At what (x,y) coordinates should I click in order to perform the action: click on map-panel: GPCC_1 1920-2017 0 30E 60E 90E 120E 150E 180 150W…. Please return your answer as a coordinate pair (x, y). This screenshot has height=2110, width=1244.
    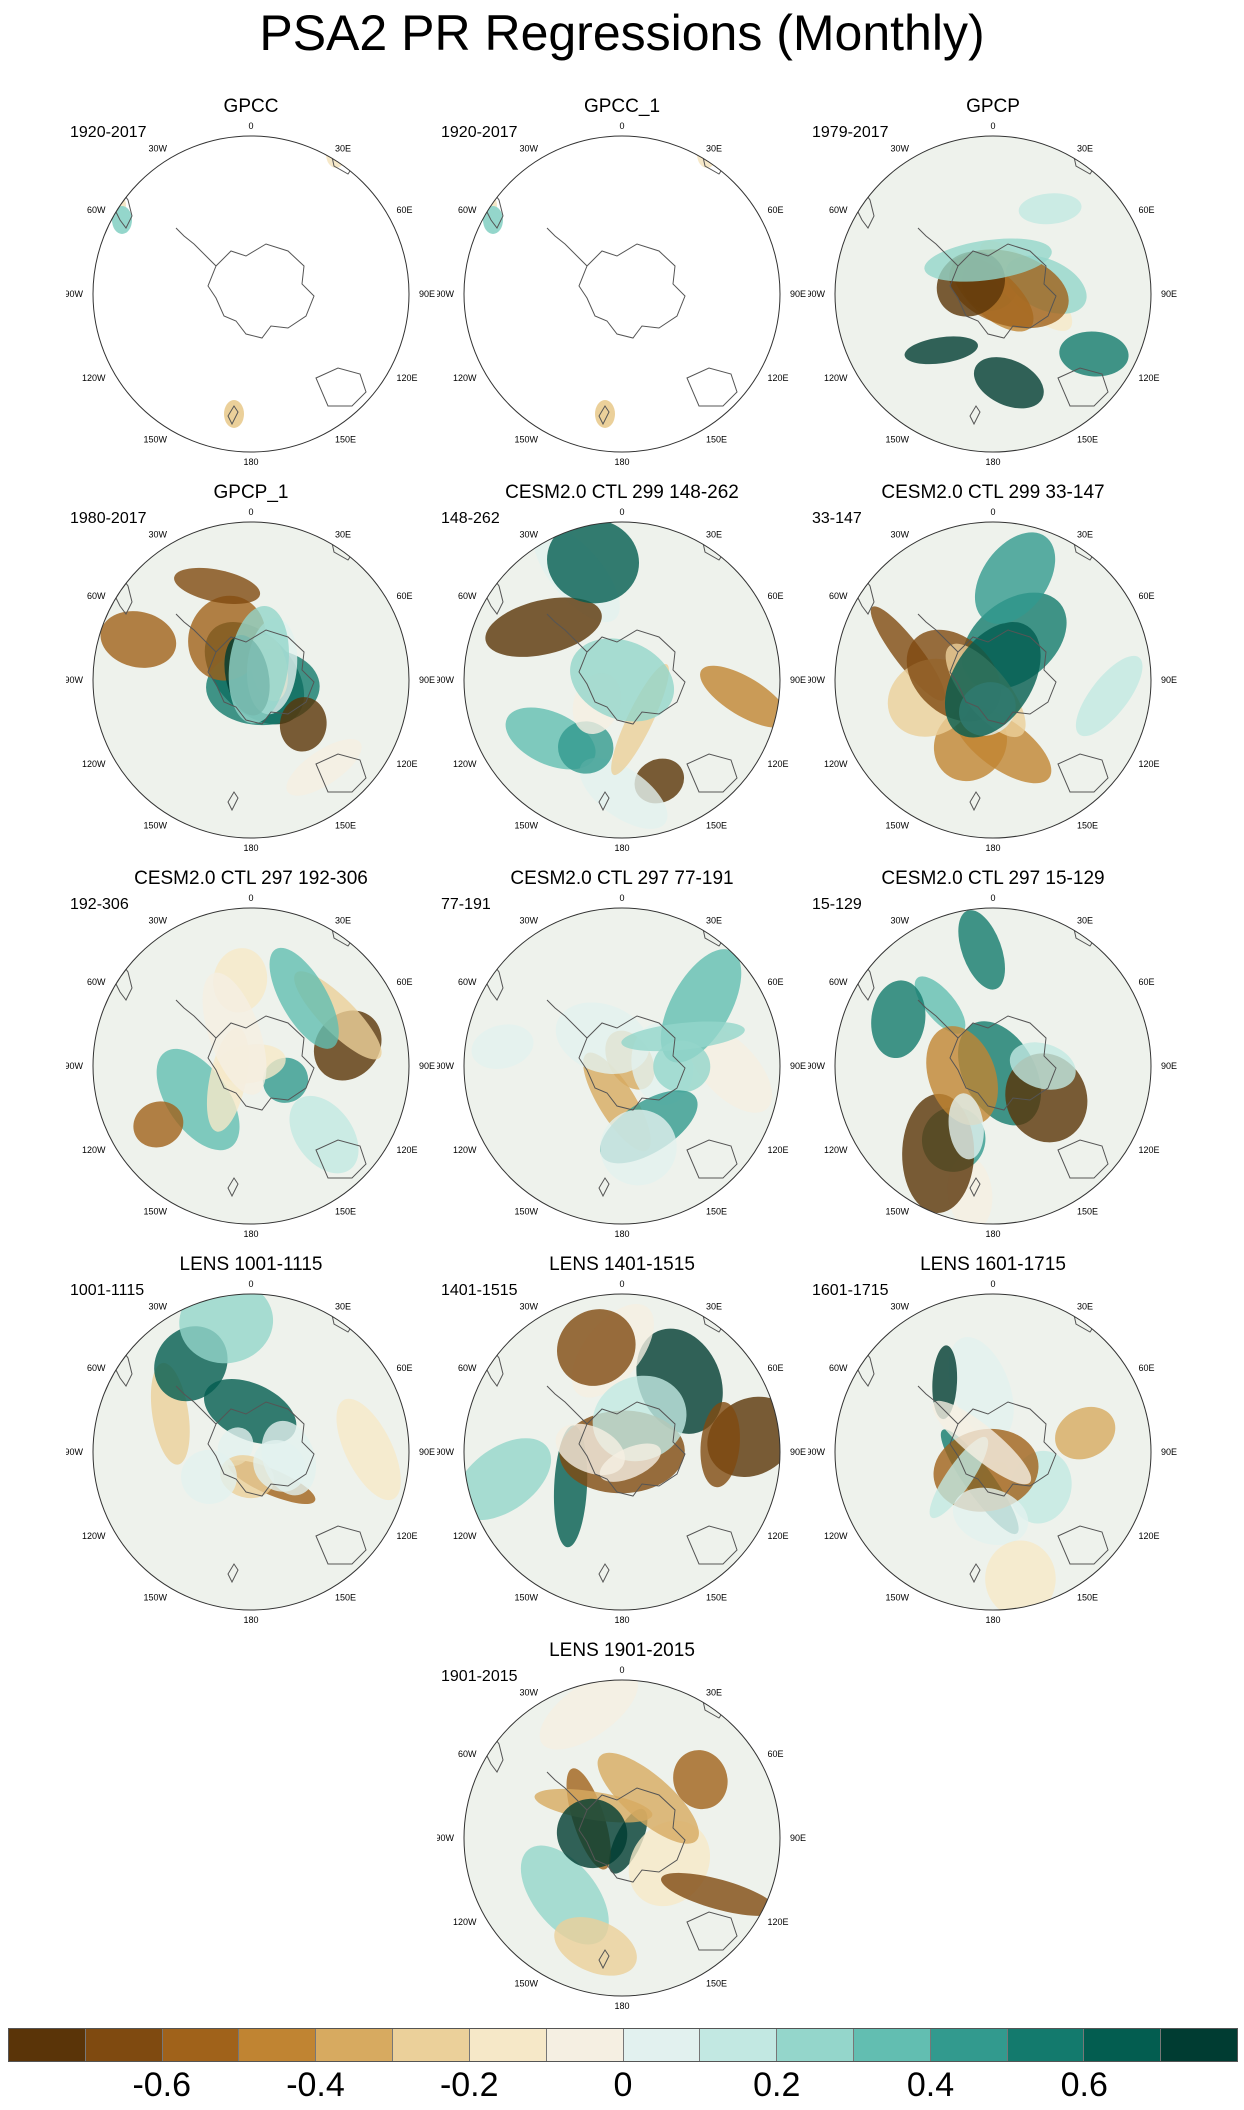
    Looking at the image, I should click on (622, 286).